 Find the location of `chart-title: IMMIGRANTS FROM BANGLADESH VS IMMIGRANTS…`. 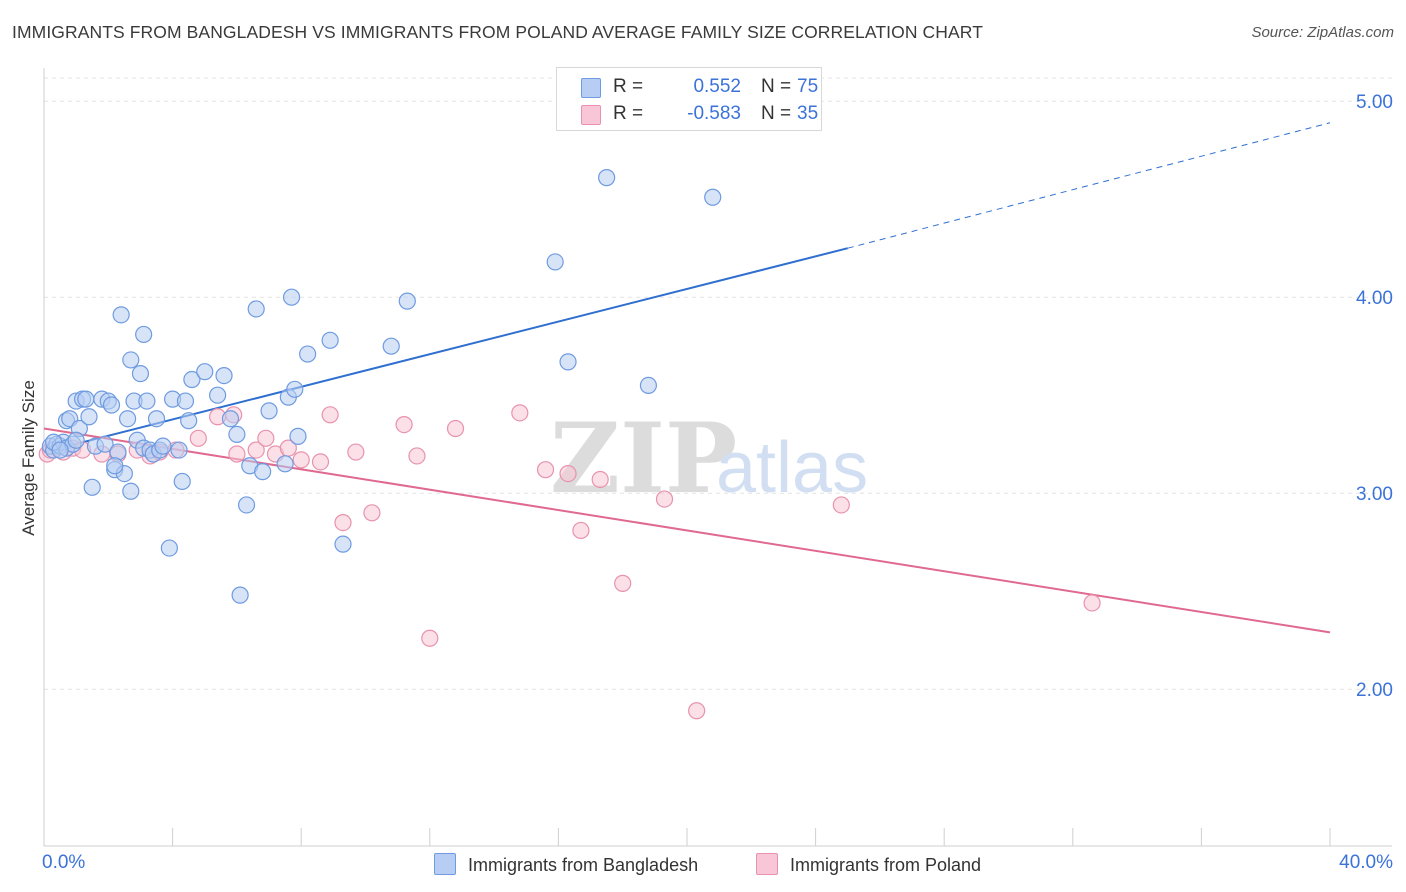

chart-title: IMMIGRANTS FROM BANGLADESH VS IMMIGRANTS… is located at coordinates (497, 32).